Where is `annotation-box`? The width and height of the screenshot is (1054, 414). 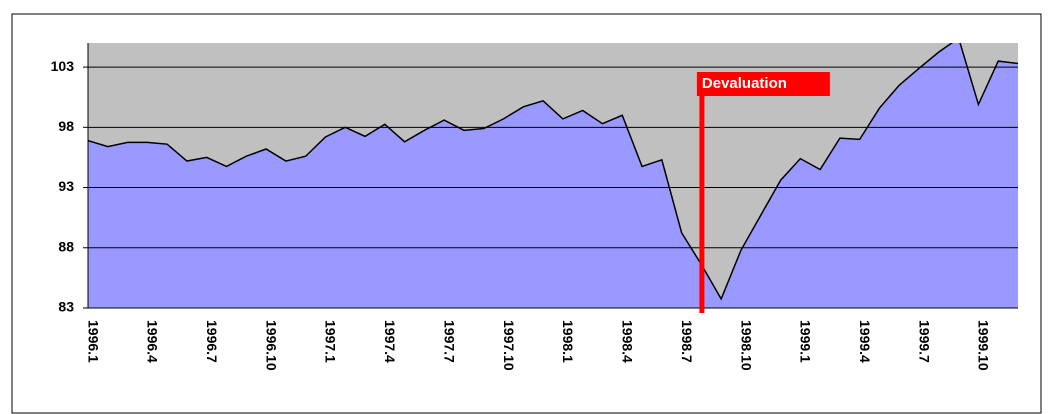 annotation-box is located at coordinates (763, 84).